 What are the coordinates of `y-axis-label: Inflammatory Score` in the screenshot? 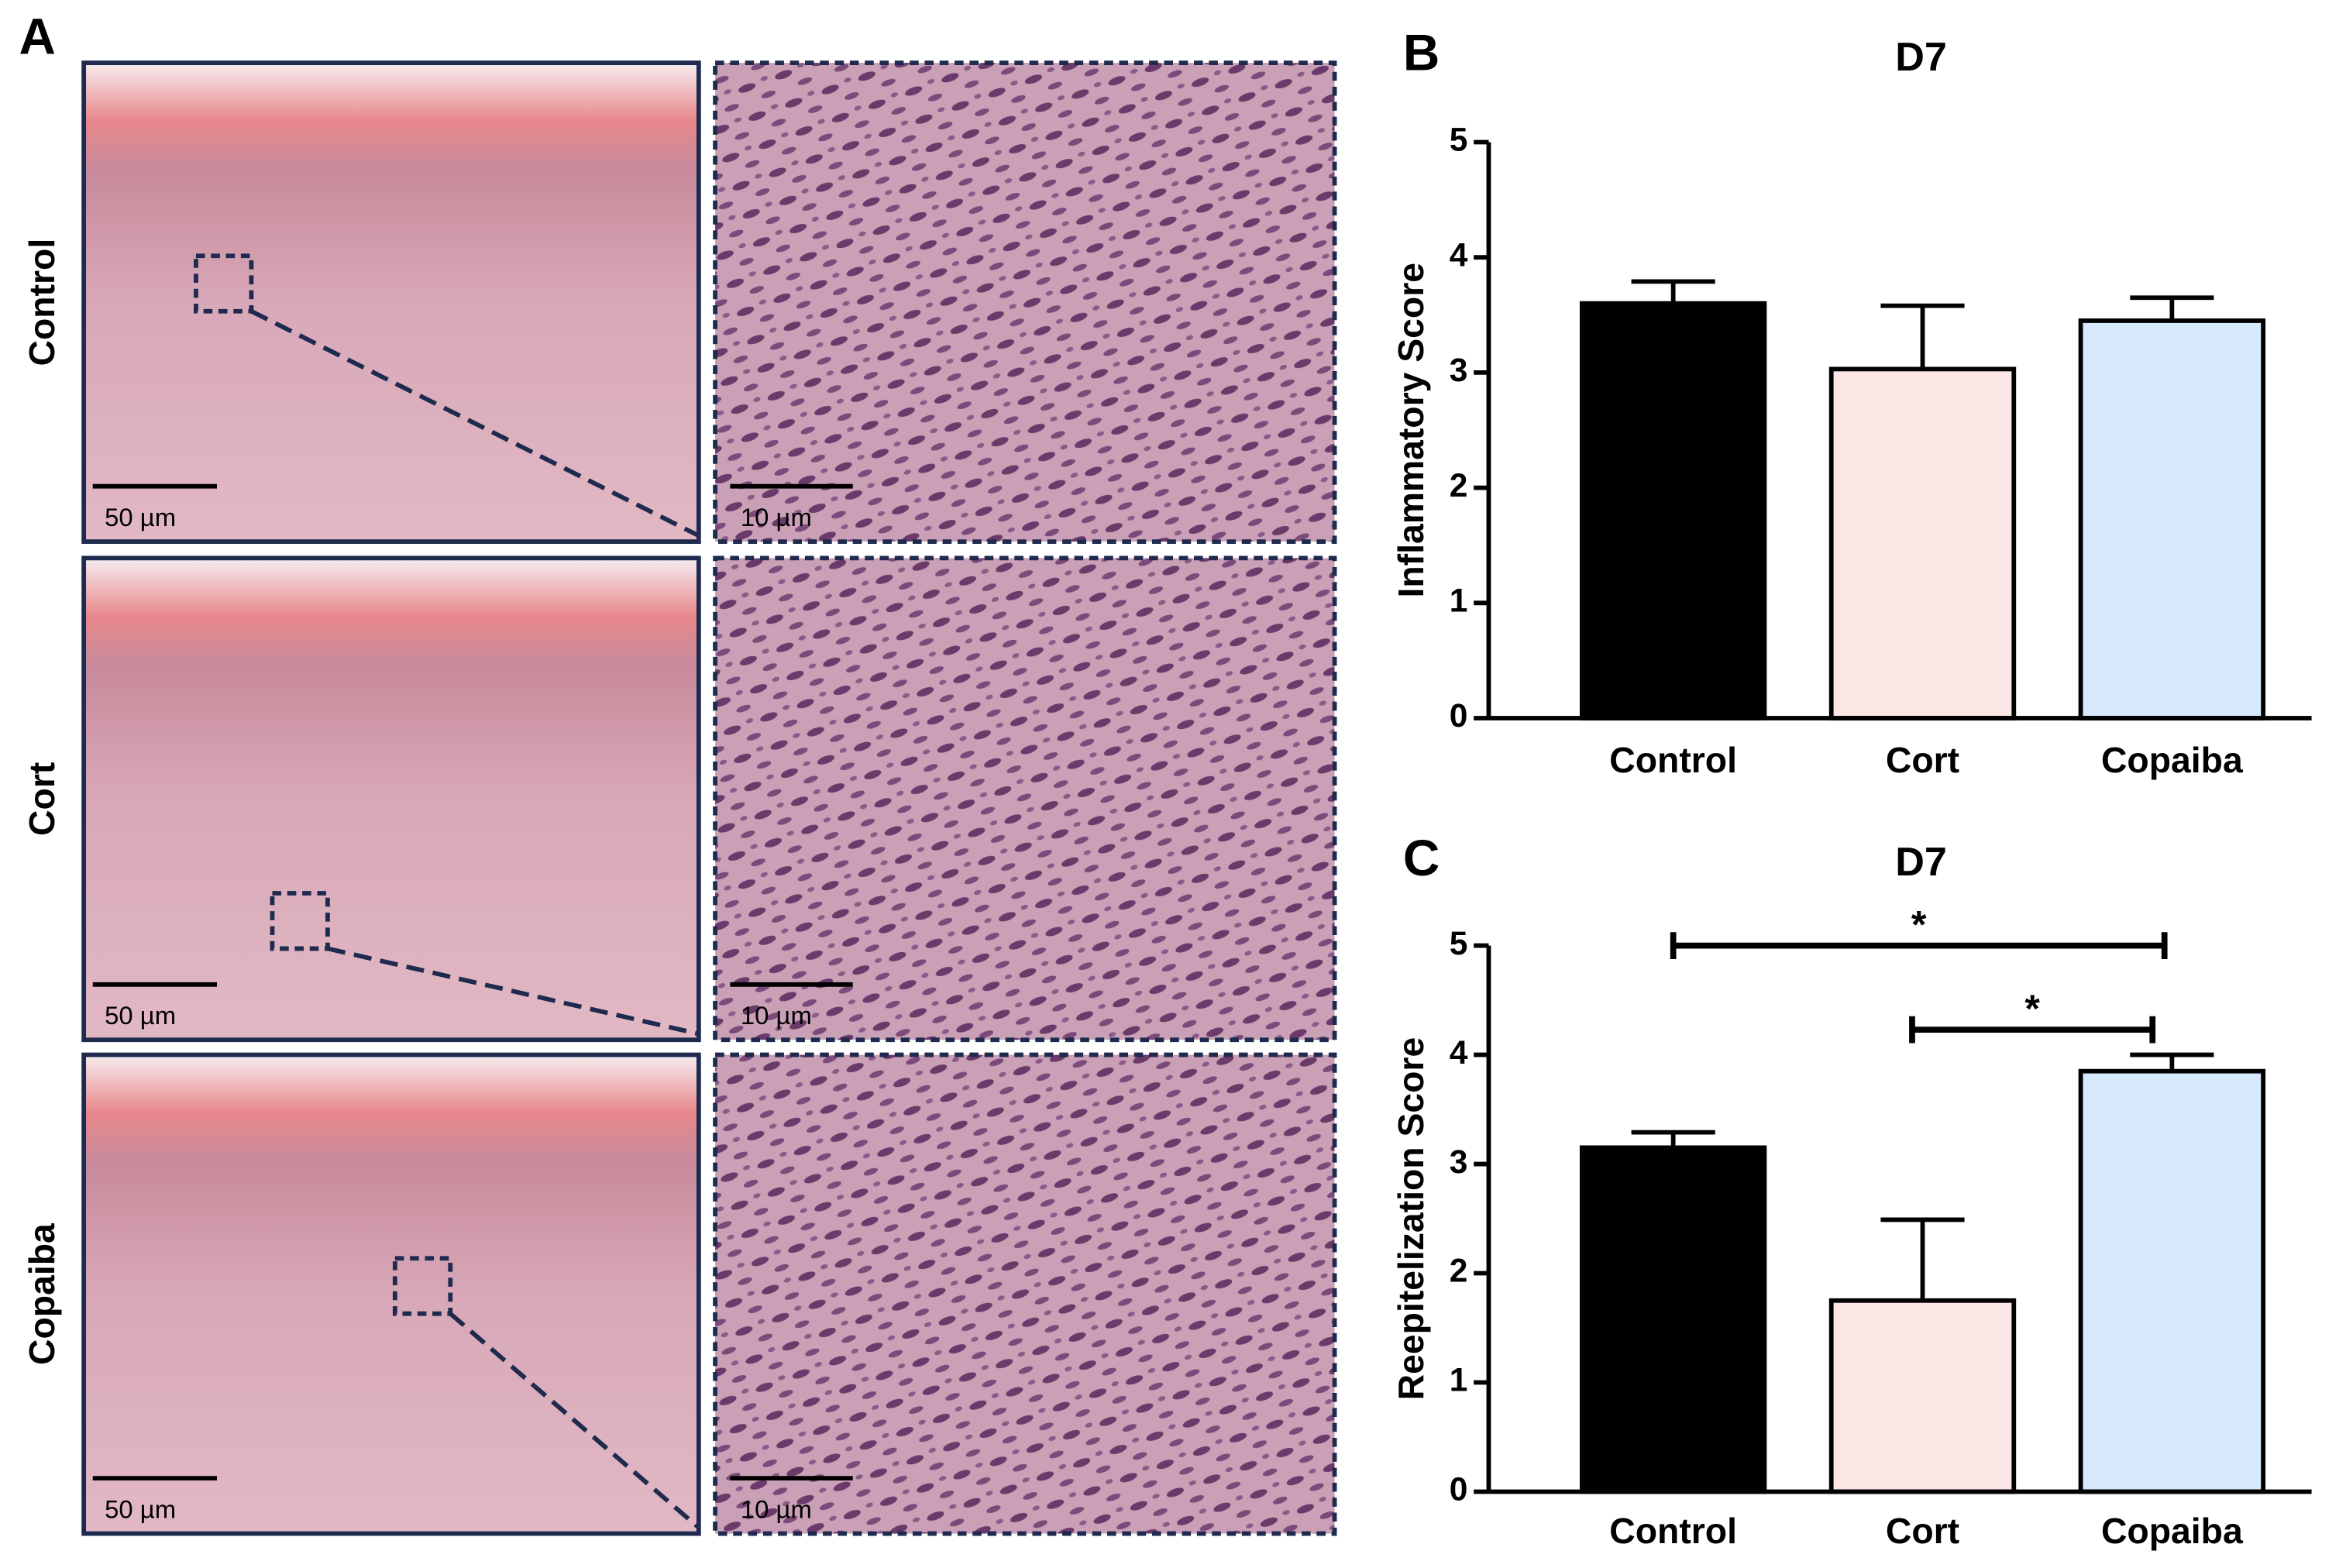 It's located at (1411, 430).